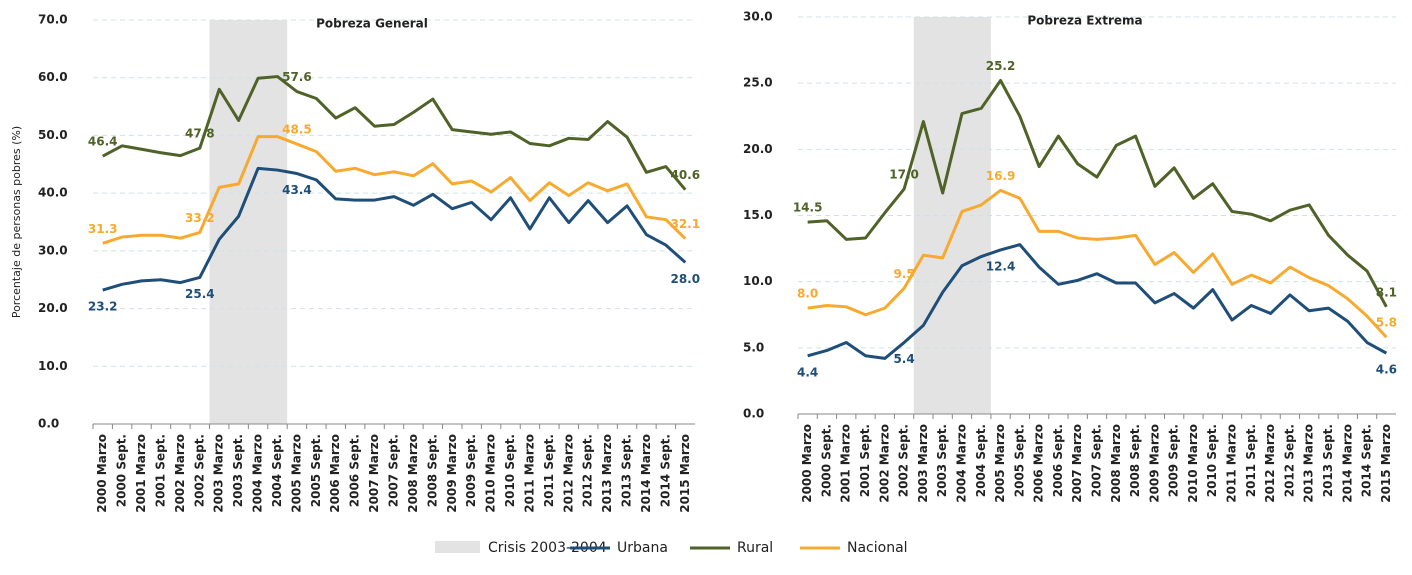  Describe the element at coordinates (1084, 21) in the screenshot. I see `chart-title: Pobreza Extrema` at that location.